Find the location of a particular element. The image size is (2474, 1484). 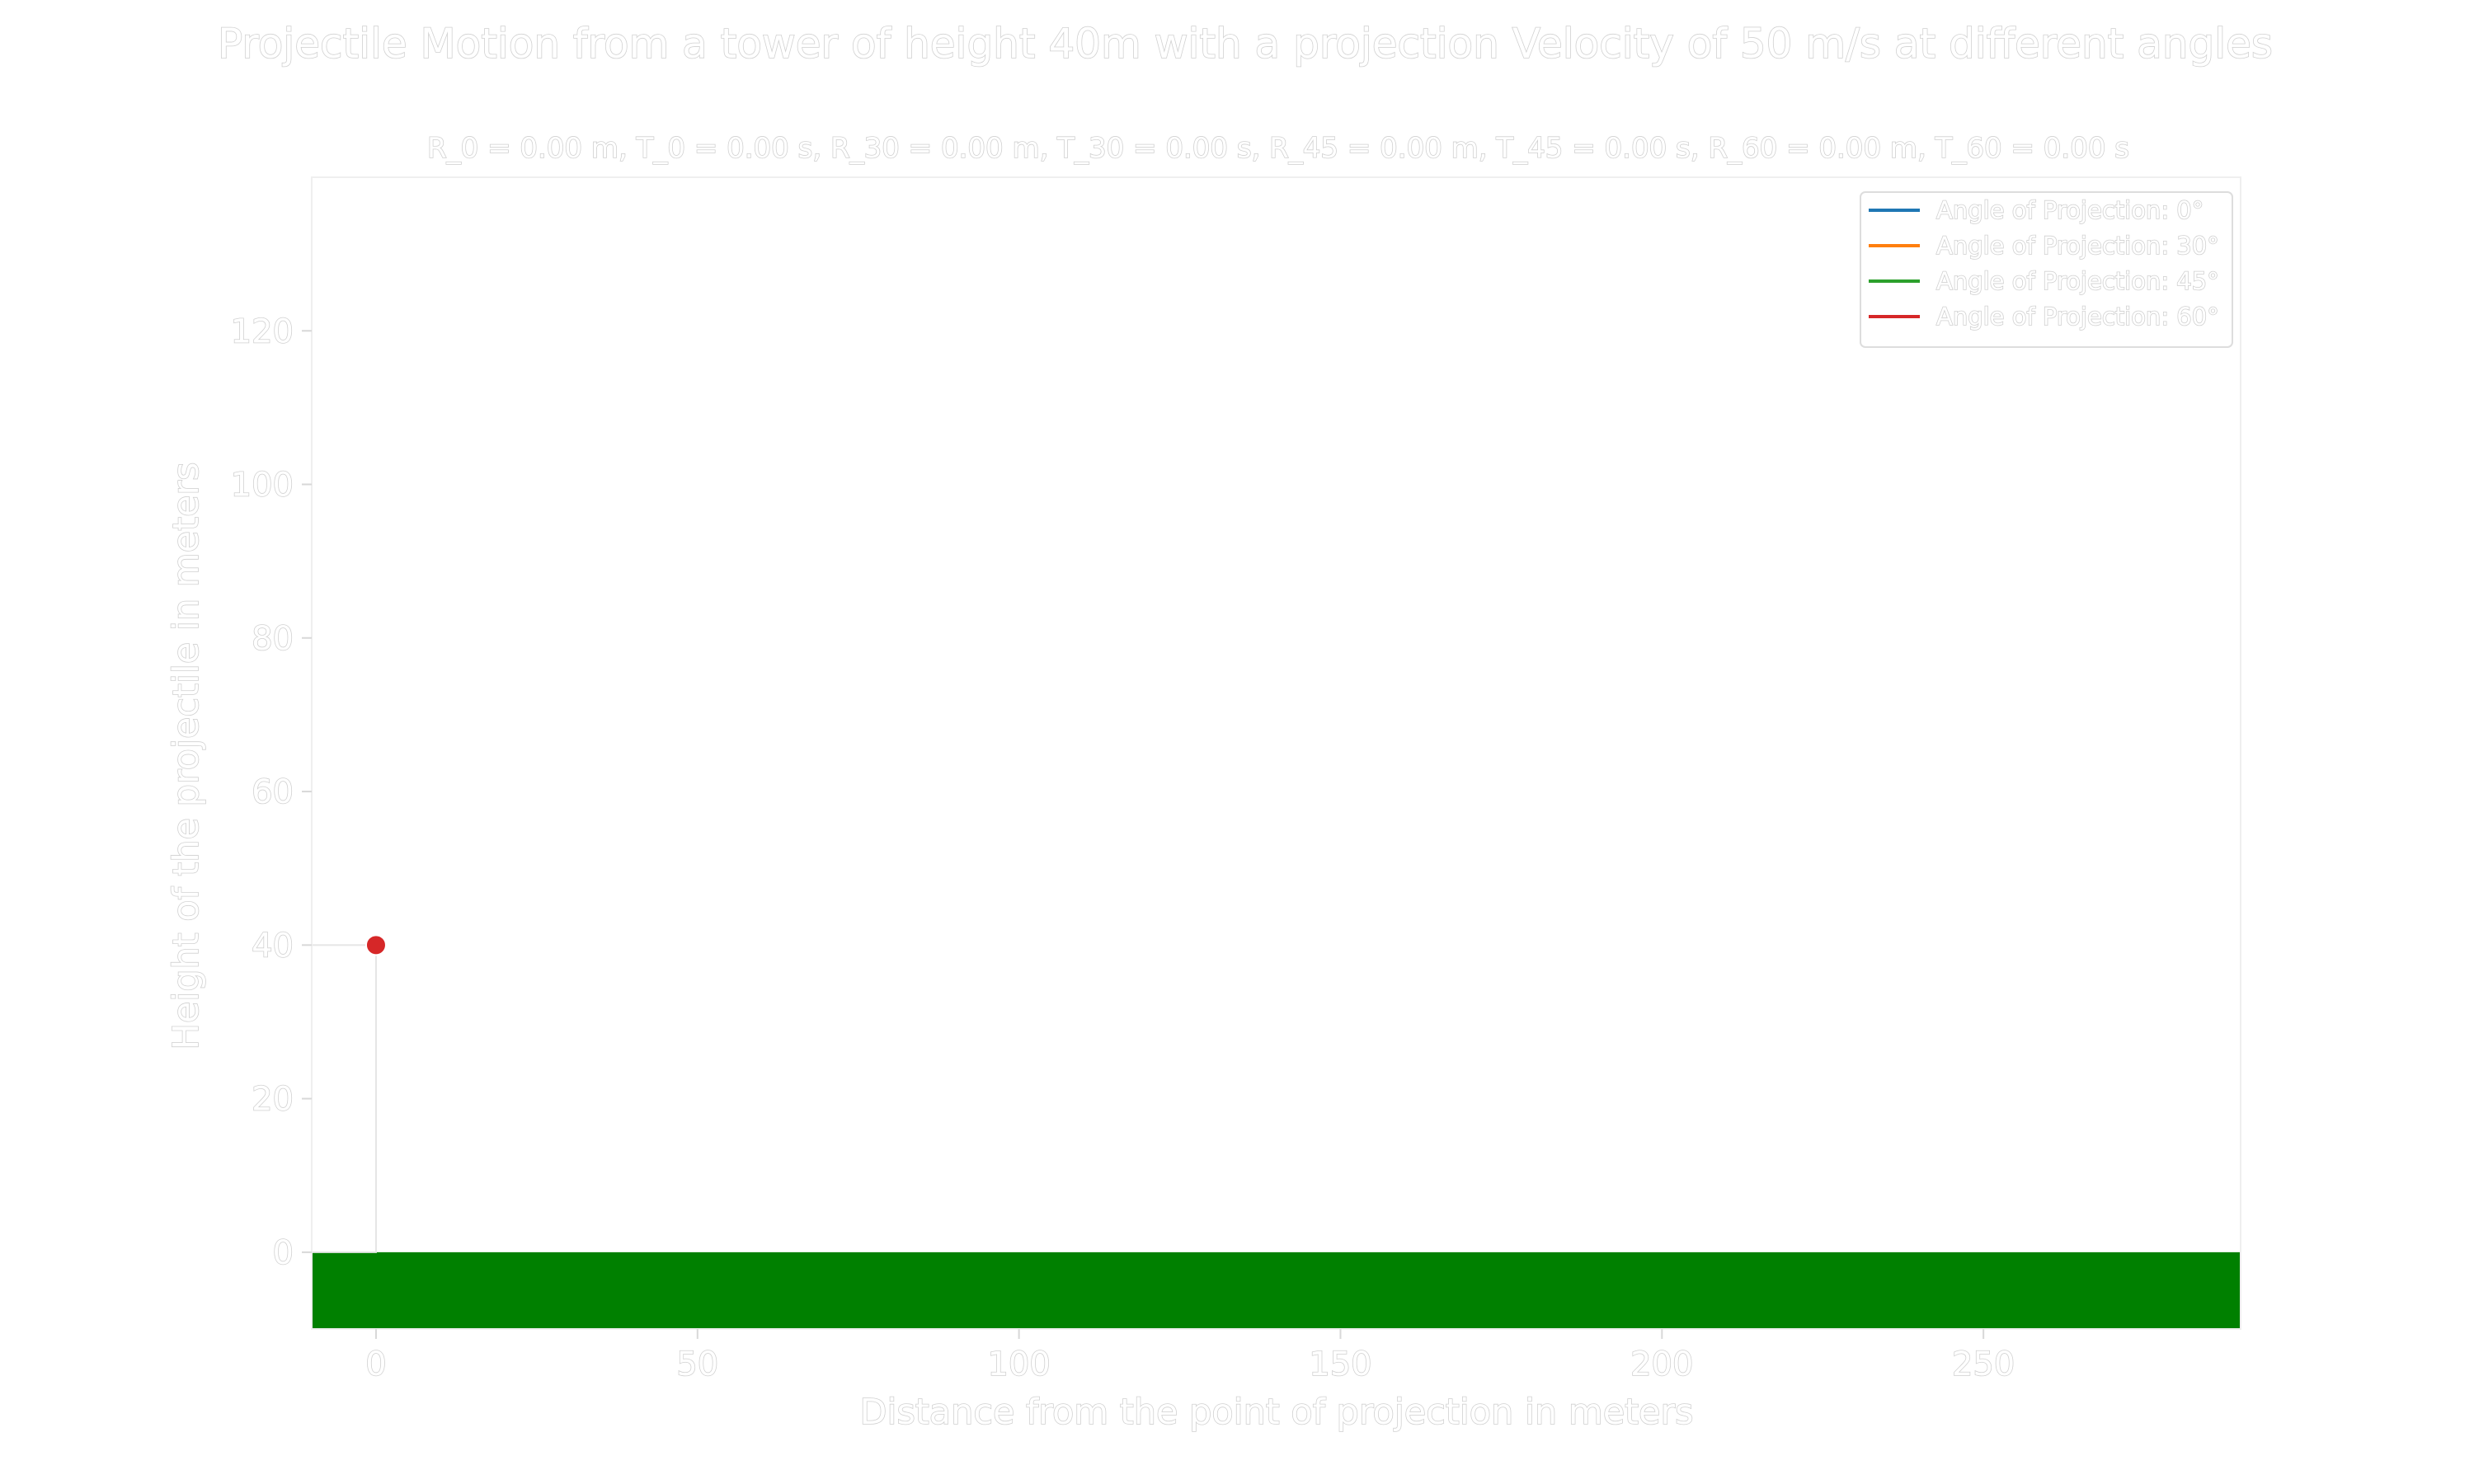

y-tick-label: 40 is located at coordinates (273, 946).